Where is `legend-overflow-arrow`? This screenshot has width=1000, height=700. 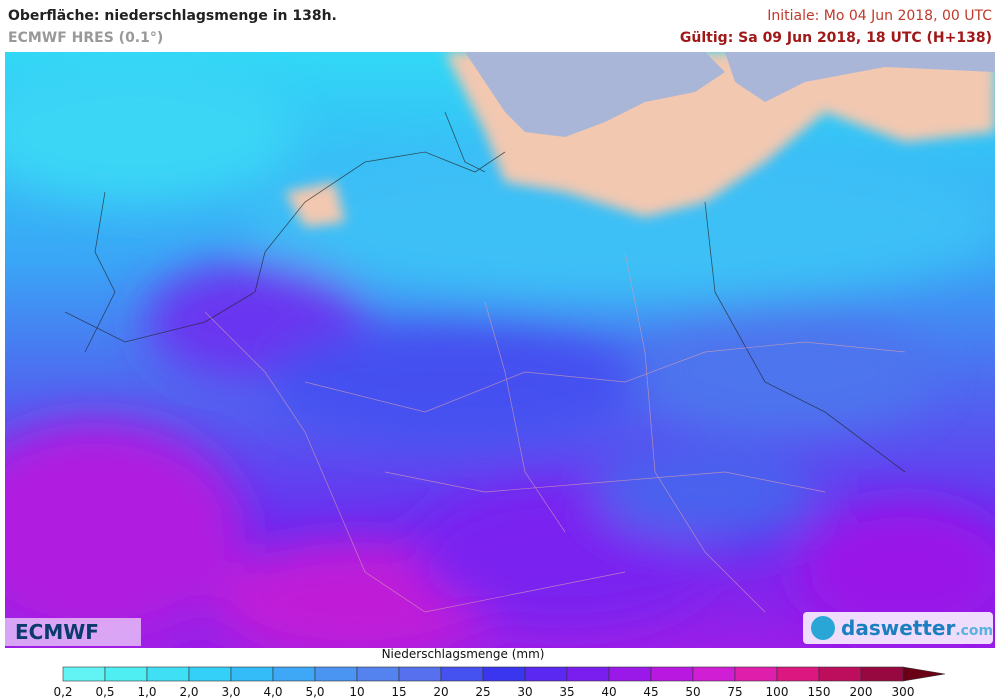
legend-overflow-arrow is located at coordinates (924, 674).